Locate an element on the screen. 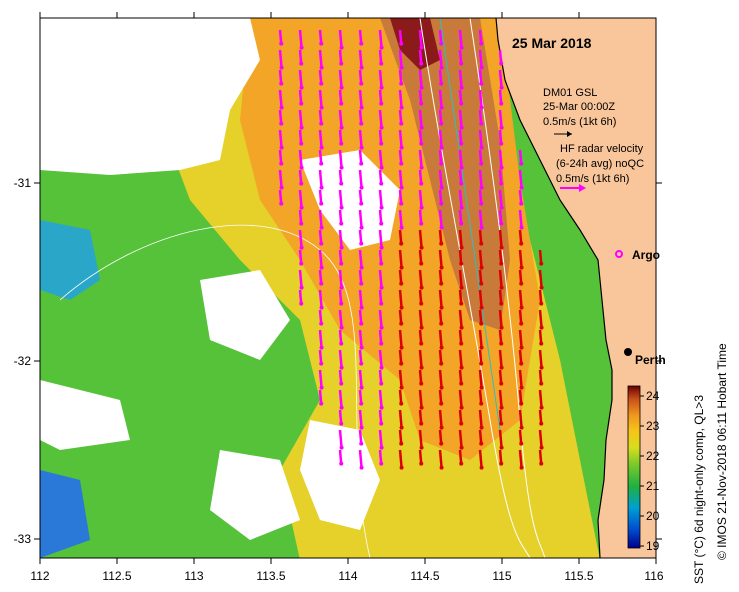 The width and height of the screenshot is (739, 592). colorbar-tick: 23 is located at coordinates (653, 426).